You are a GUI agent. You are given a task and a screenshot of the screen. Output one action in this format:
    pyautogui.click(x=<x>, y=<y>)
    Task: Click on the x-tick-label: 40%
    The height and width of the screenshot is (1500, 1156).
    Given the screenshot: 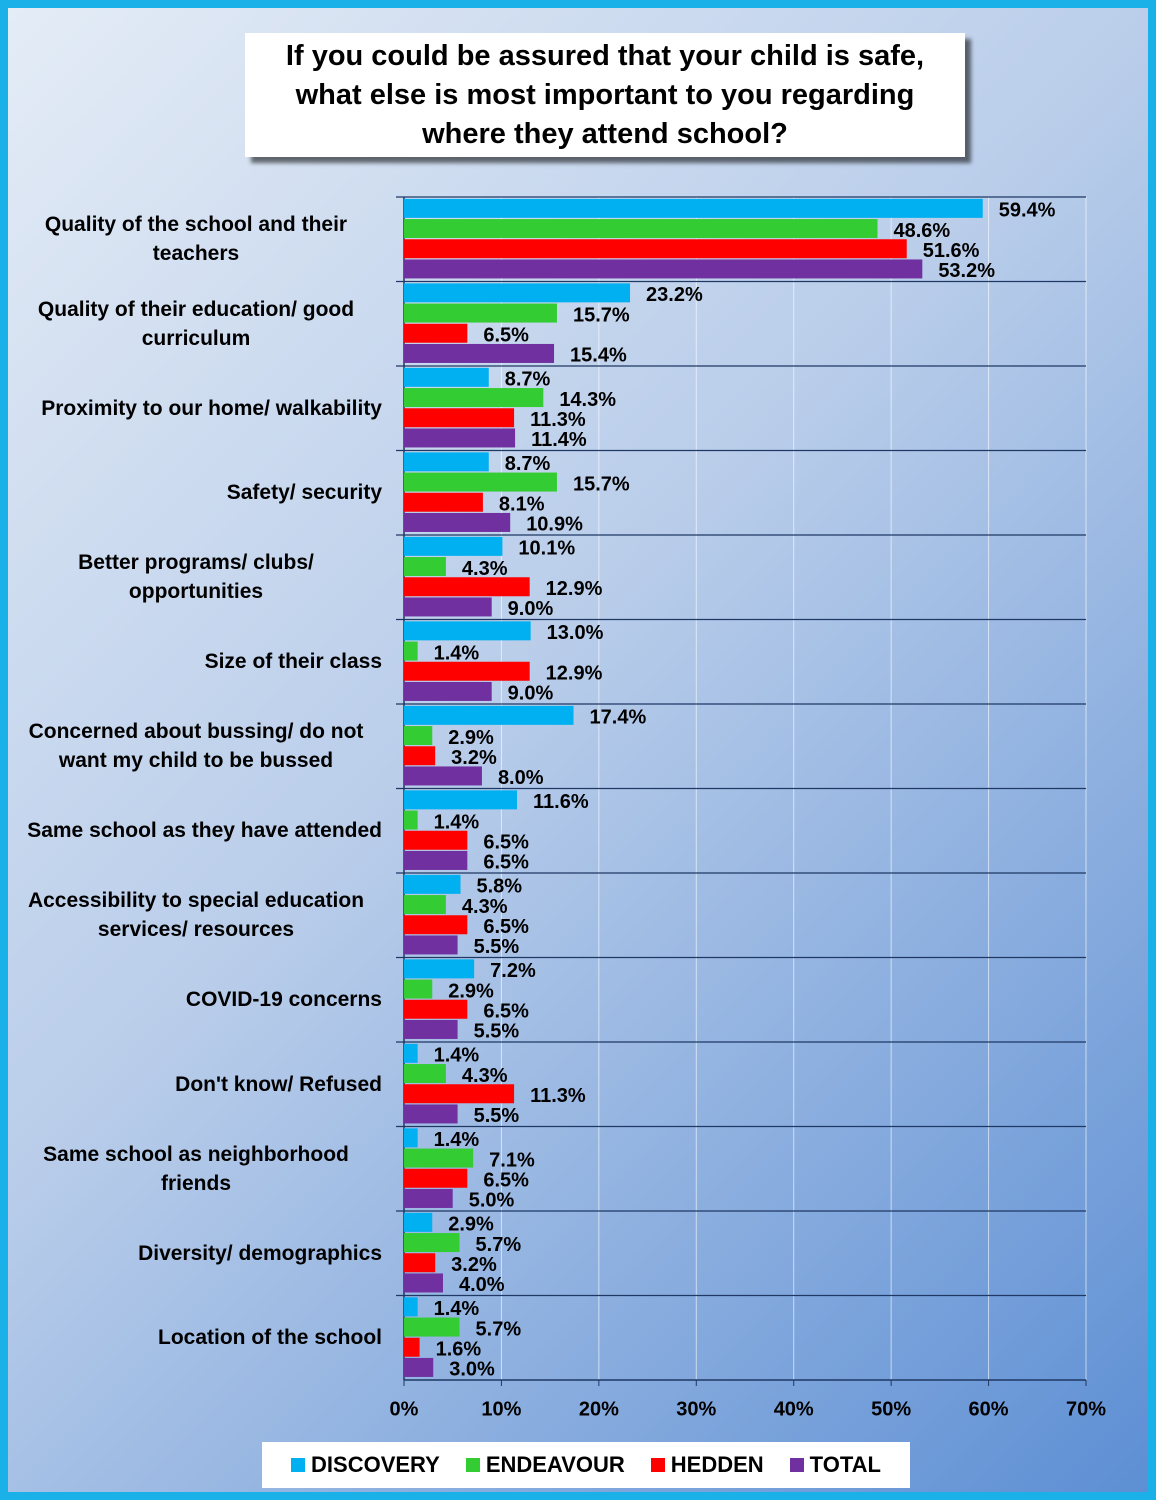 What is the action you would take?
    pyautogui.click(x=794, y=1409)
    